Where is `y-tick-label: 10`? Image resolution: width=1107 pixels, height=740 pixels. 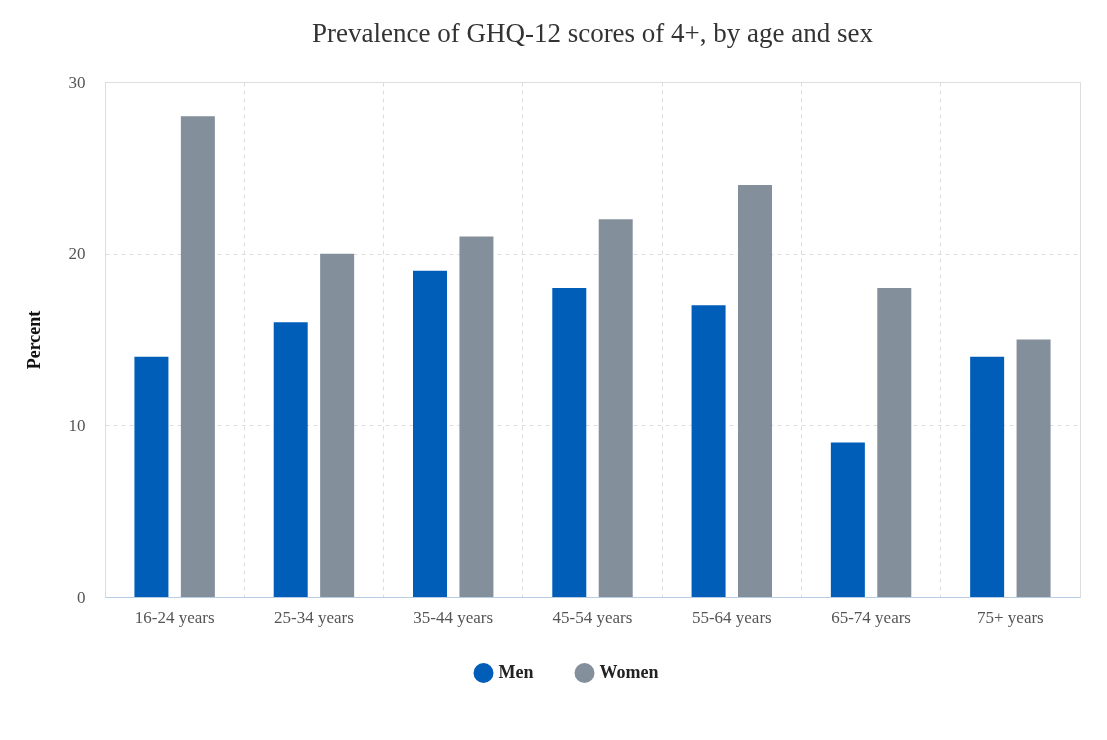 y-tick-label: 10 is located at coordinates (77, 425).